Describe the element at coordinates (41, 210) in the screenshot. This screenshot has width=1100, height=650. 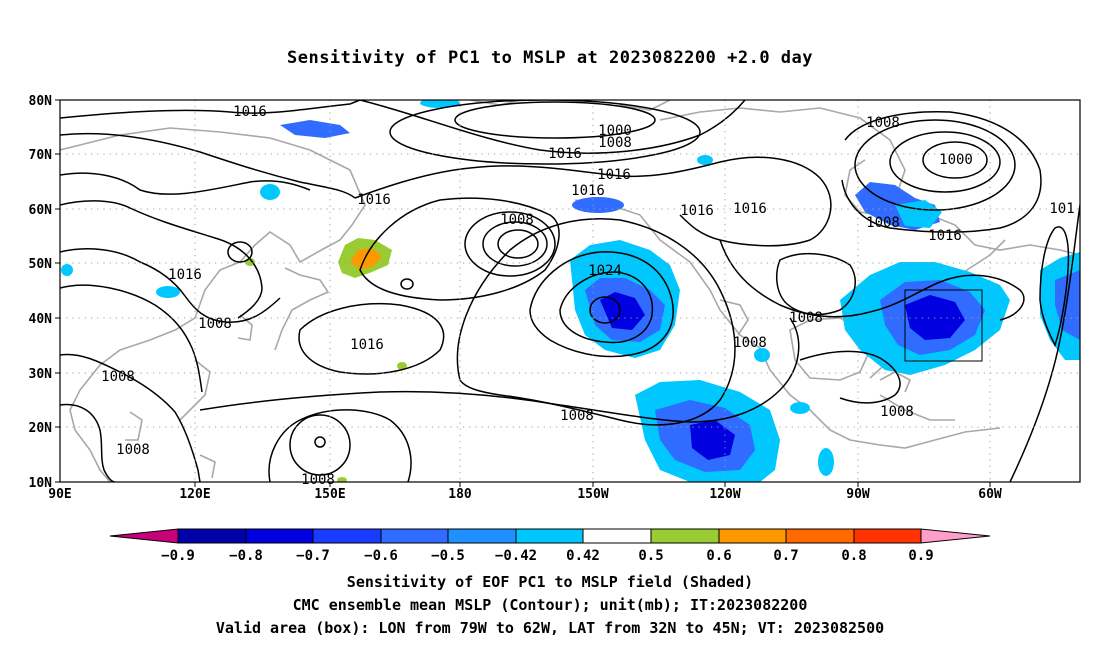
I see `lat-label: 60N` at that location.